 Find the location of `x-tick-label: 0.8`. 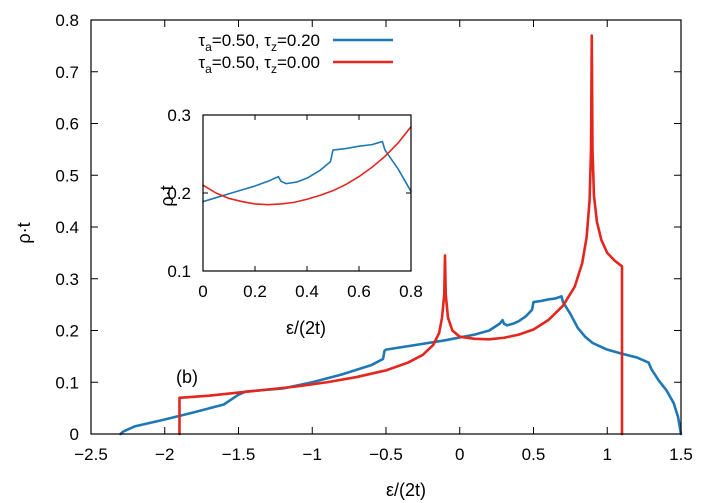

x-tick-label: 0.8 is located at coordinates (411, 291).